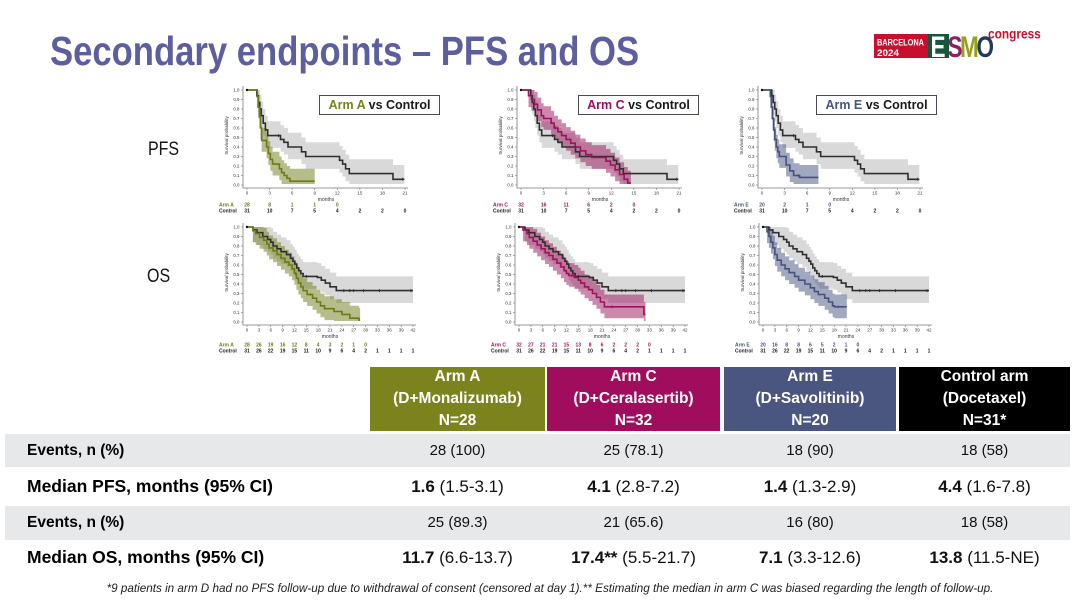 This screenshot has width=1080, height=605. Describe the element at coordinates (626, 330) in the screenshot. I see `svg-text: 27` at that location.